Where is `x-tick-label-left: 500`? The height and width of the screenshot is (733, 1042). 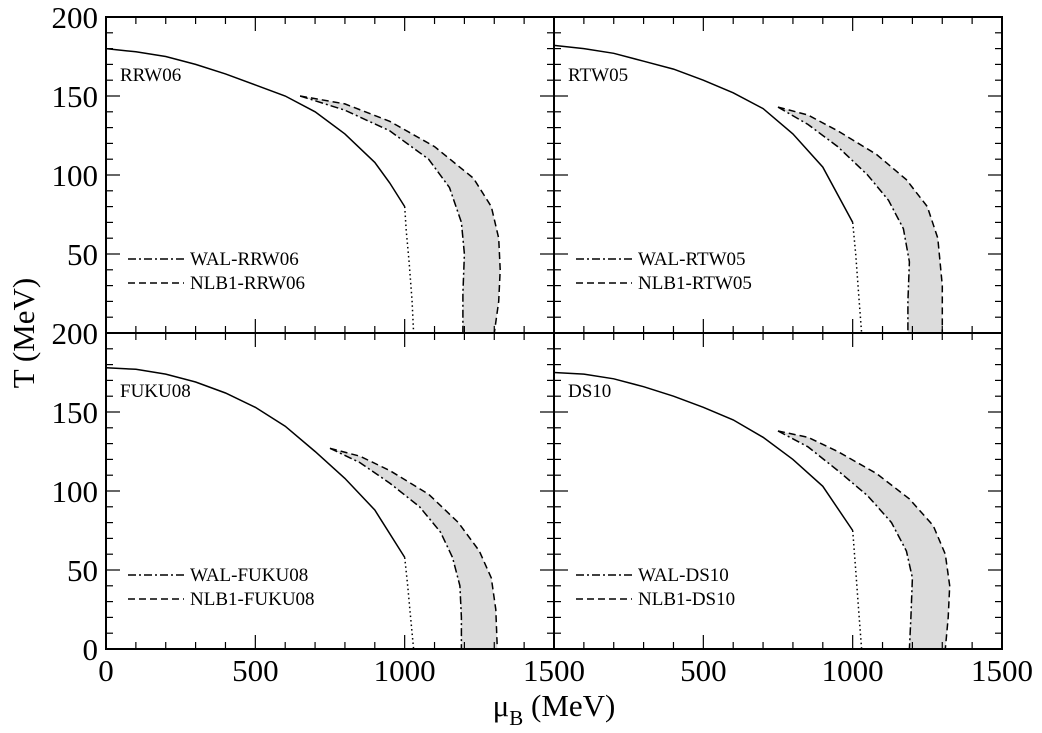 x-tick-label-left: 500 is located at coordinates (255, 670).